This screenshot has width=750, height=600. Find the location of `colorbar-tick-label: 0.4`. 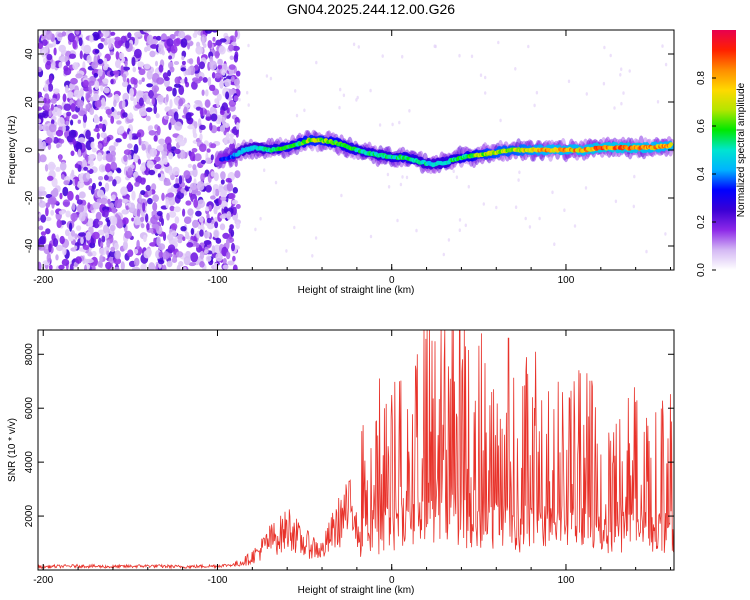

colorbar-tick-label: 0.4 is located at coordinates (701, 174).